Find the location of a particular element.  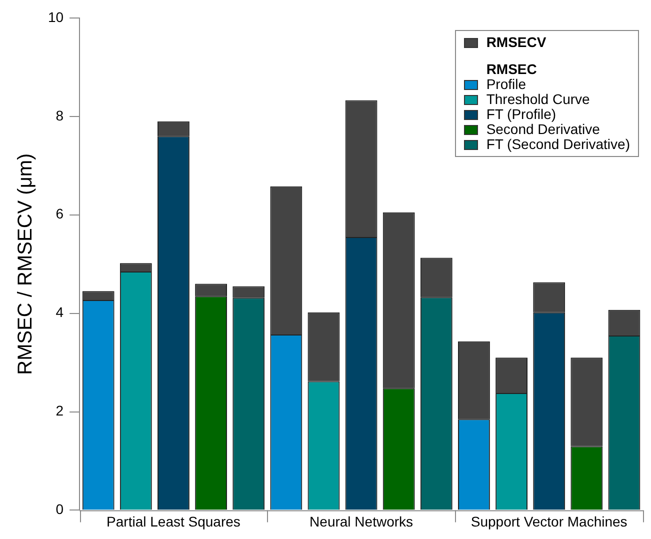

x-tick-label: Neural Networks is located at coordinates (362, 521).